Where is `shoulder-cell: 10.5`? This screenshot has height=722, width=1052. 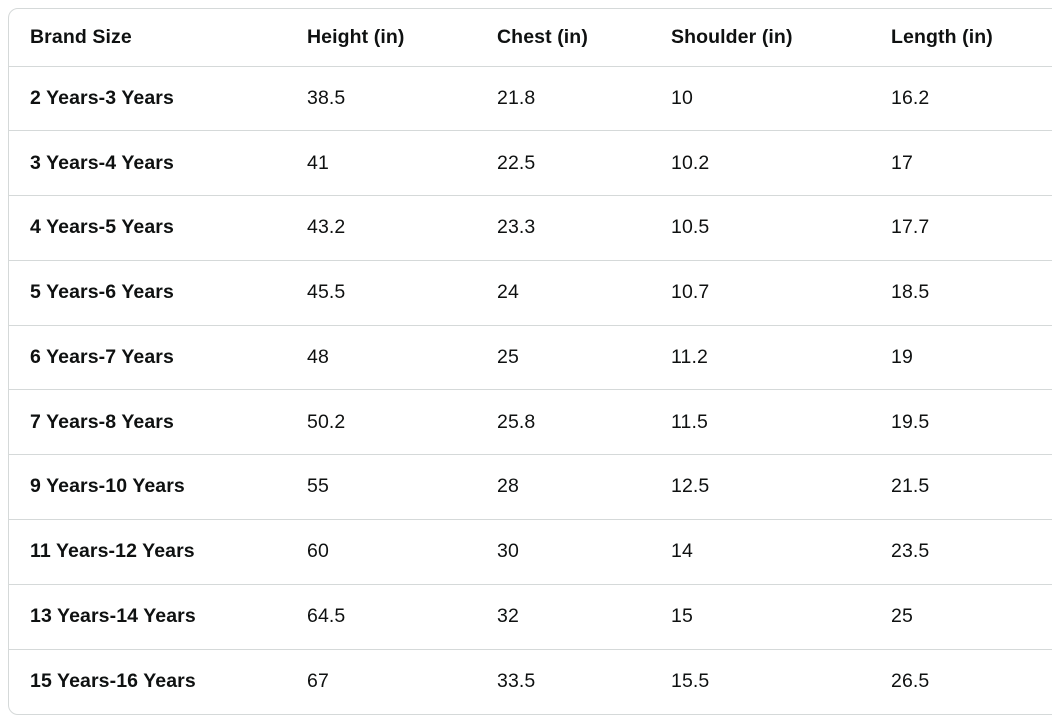
shoulder-cell: 10.5 is located at coordinates (760, 228).